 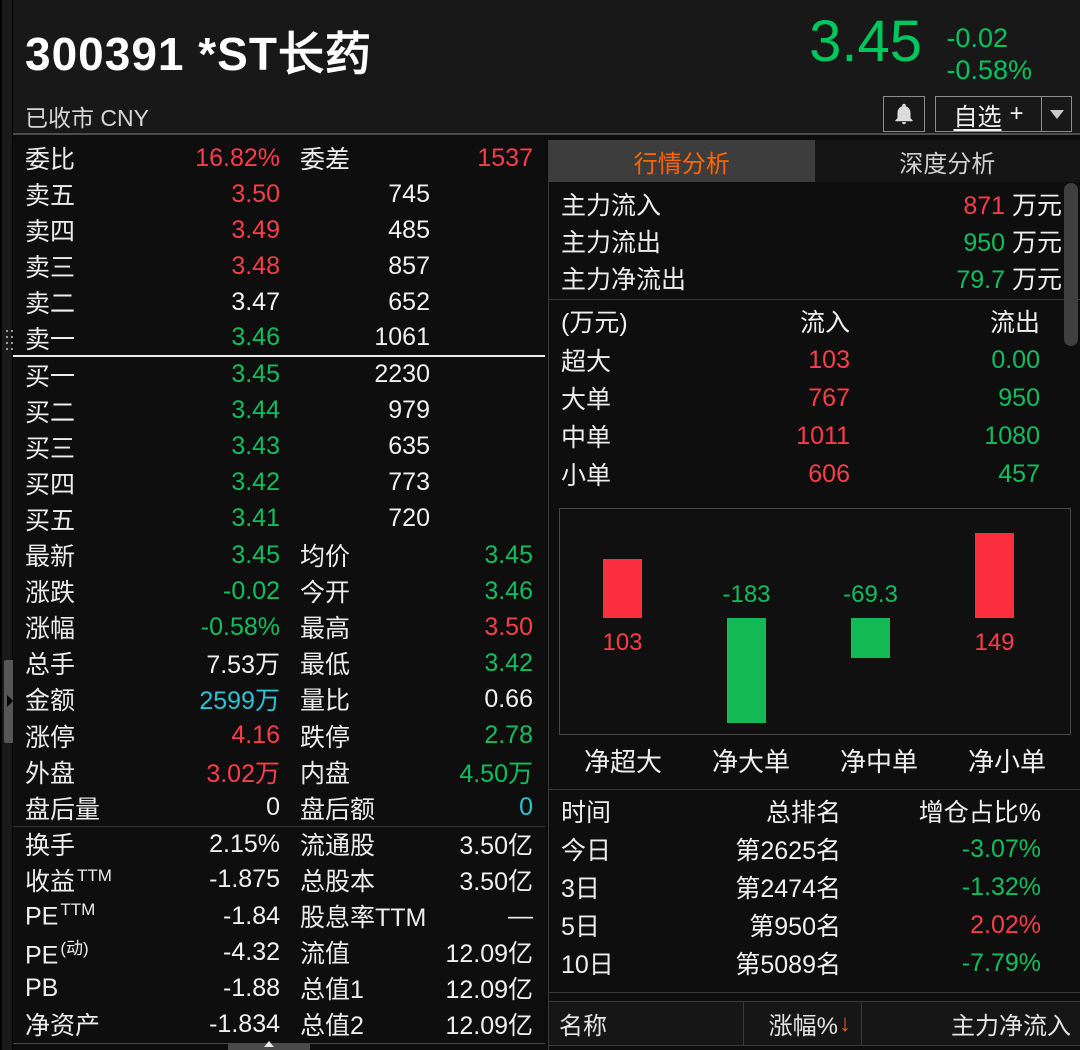 I want to click on ask-price: 3.50, so click(x=255, y=193).